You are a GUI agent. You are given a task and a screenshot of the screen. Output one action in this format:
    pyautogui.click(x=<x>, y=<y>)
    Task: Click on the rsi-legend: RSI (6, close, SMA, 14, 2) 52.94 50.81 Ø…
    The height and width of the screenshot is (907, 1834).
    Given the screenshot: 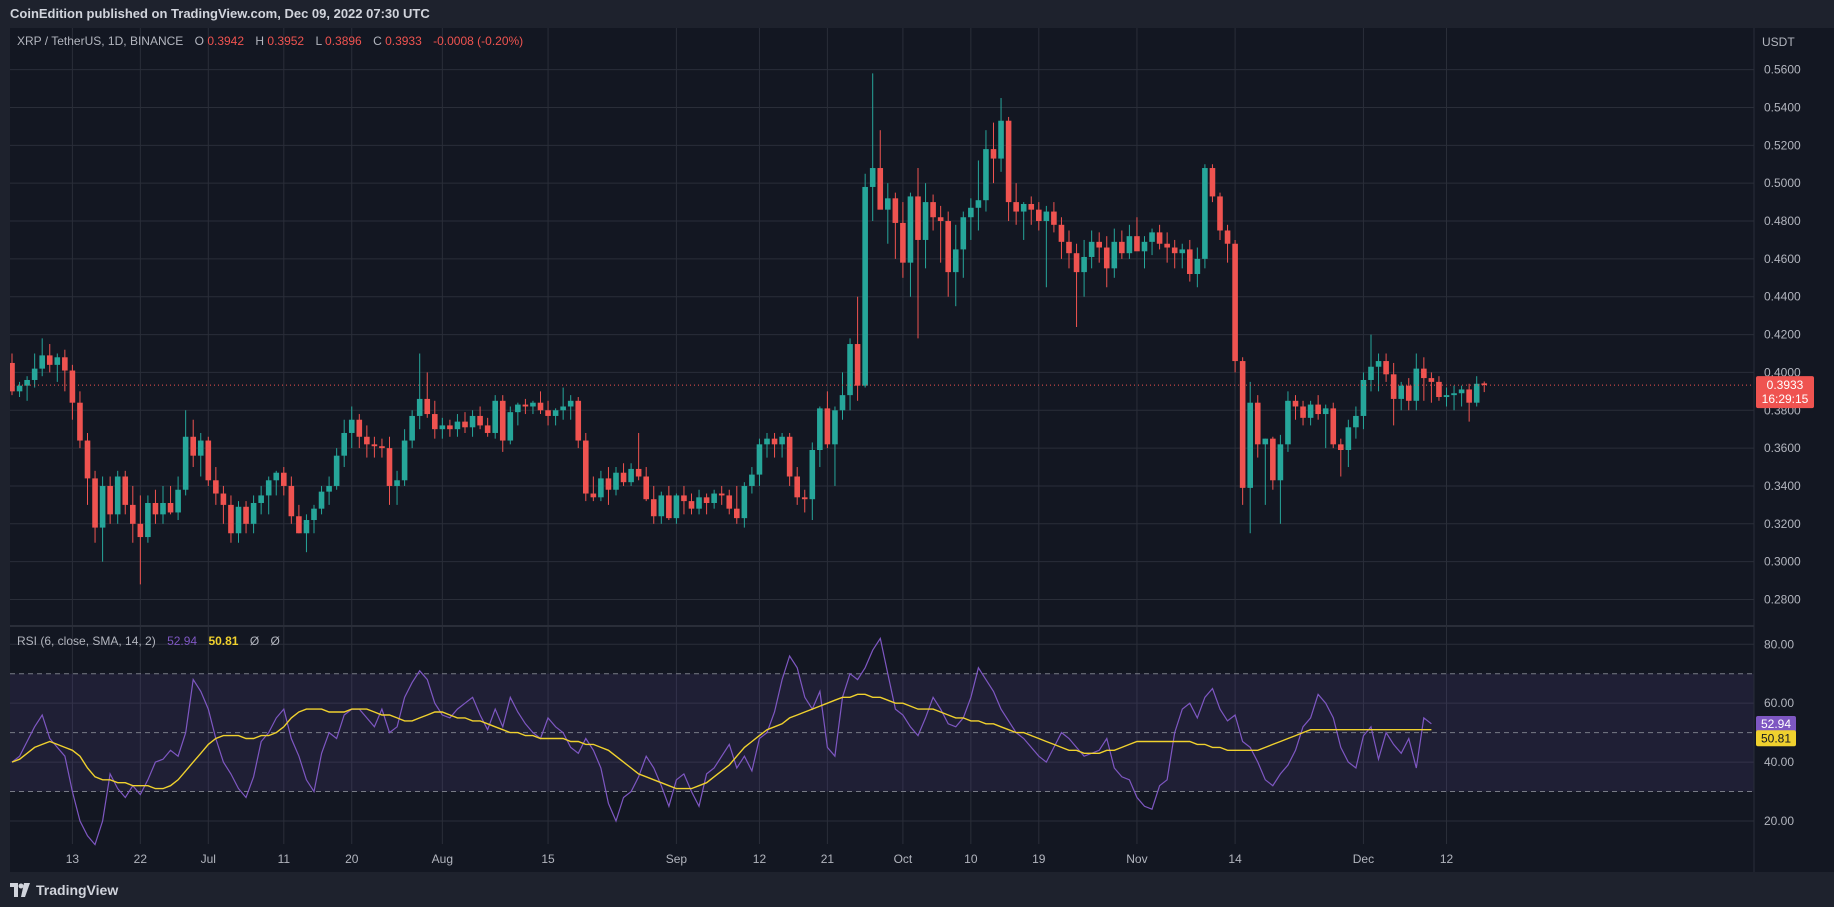 What is the action you would take?
    pyautogui.click(x=148, y=641)
    